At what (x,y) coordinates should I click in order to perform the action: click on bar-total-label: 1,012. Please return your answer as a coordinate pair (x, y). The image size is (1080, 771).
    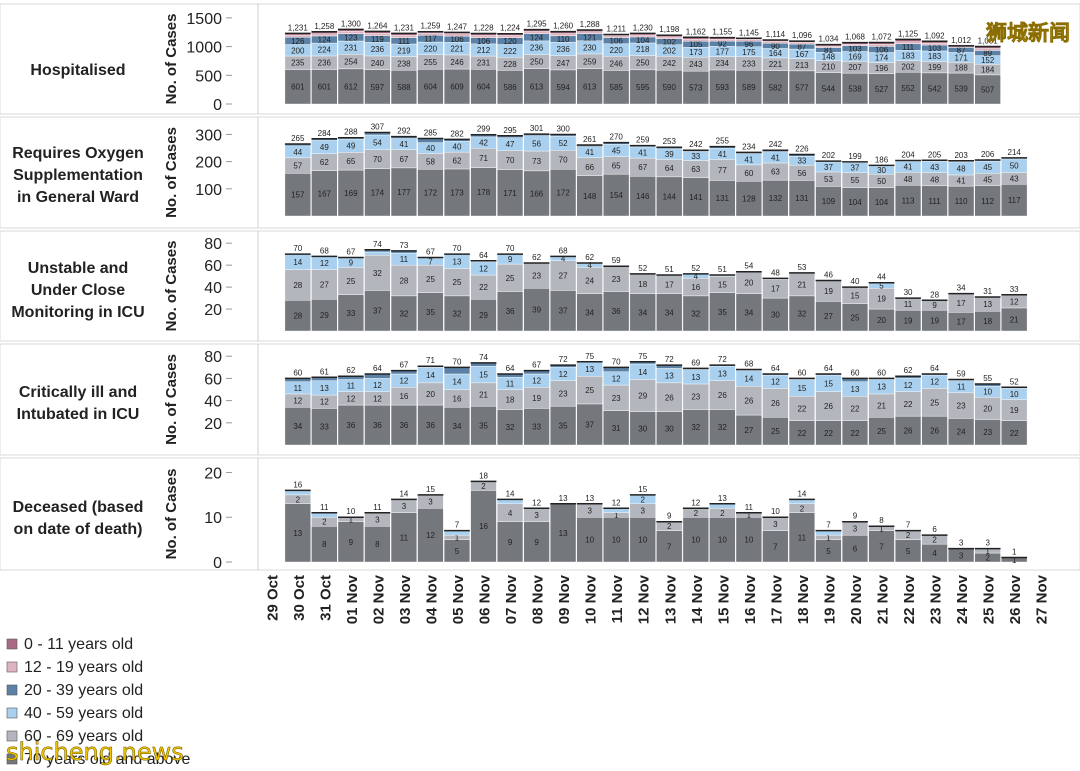
    Looking at the image, I should click on (961, 40).